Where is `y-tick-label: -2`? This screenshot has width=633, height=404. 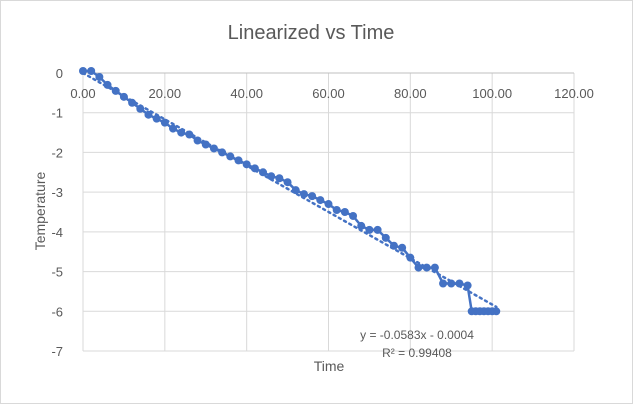
y-tick-label: -2 is located at coordinates (57, 152).